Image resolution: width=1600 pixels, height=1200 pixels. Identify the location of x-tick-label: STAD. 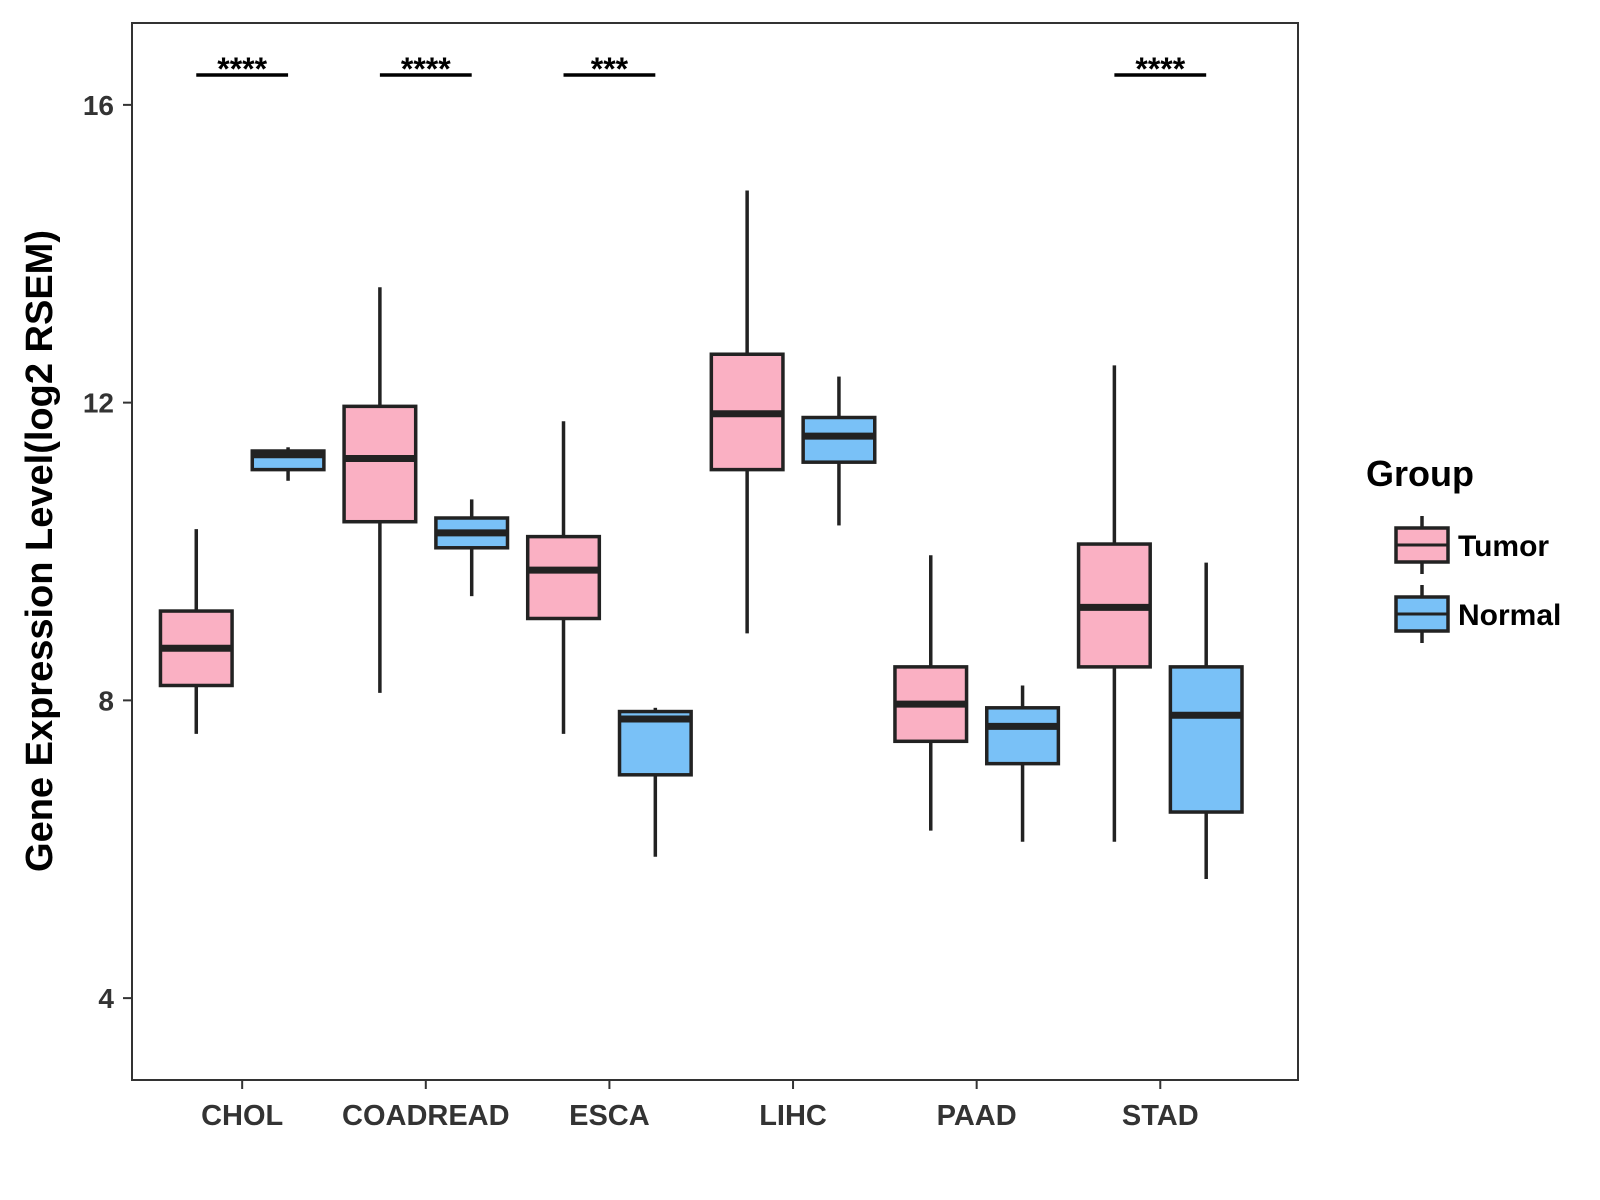
(1160, 1116).